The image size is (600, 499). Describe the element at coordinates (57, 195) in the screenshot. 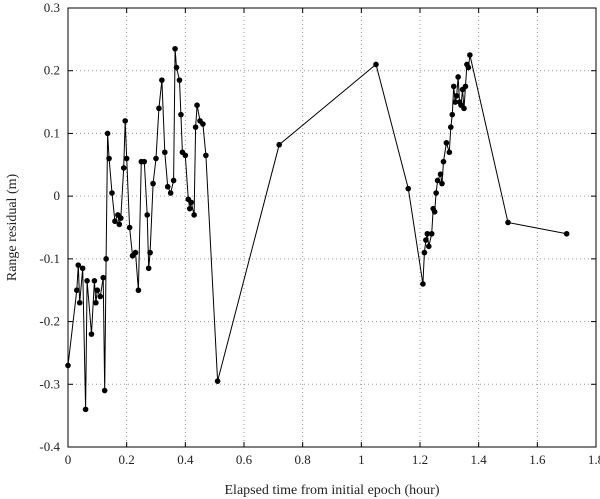

I see `y-tick-label: 0` at that location.